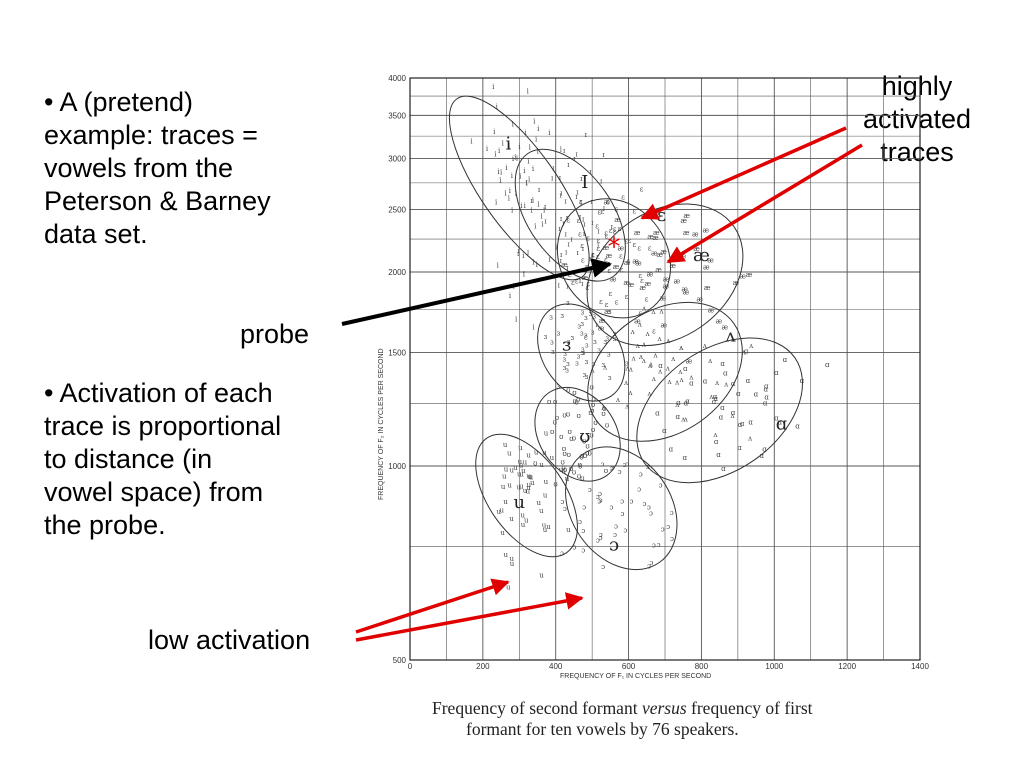 The image size is (1024, 768). Describe the element at coordinates (701, 255) in the screenshot. I see `vowel-label: æ` at that location.